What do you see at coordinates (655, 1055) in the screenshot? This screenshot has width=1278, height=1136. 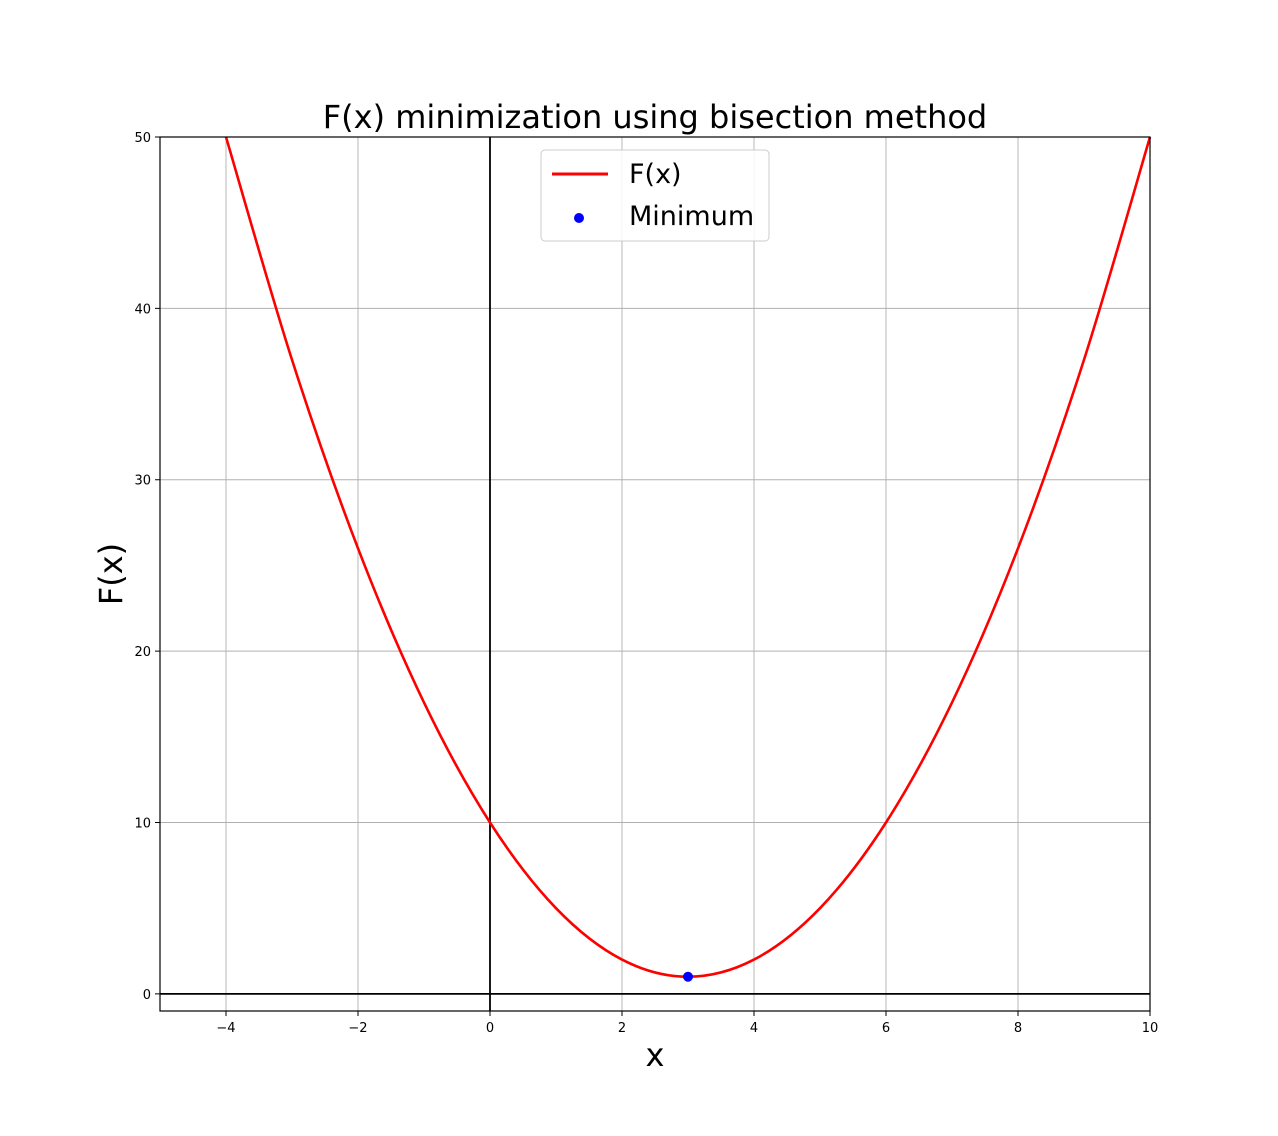 I see `x-axis-label: x` at bounding box center [655, 1055].